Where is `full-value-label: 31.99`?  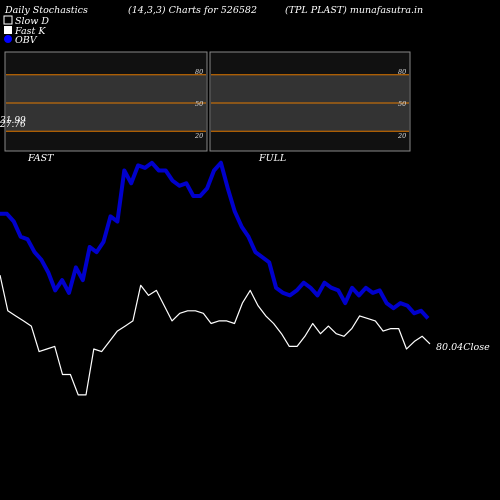 full-value-label: 31.99 is located at coordinates (13, 121).